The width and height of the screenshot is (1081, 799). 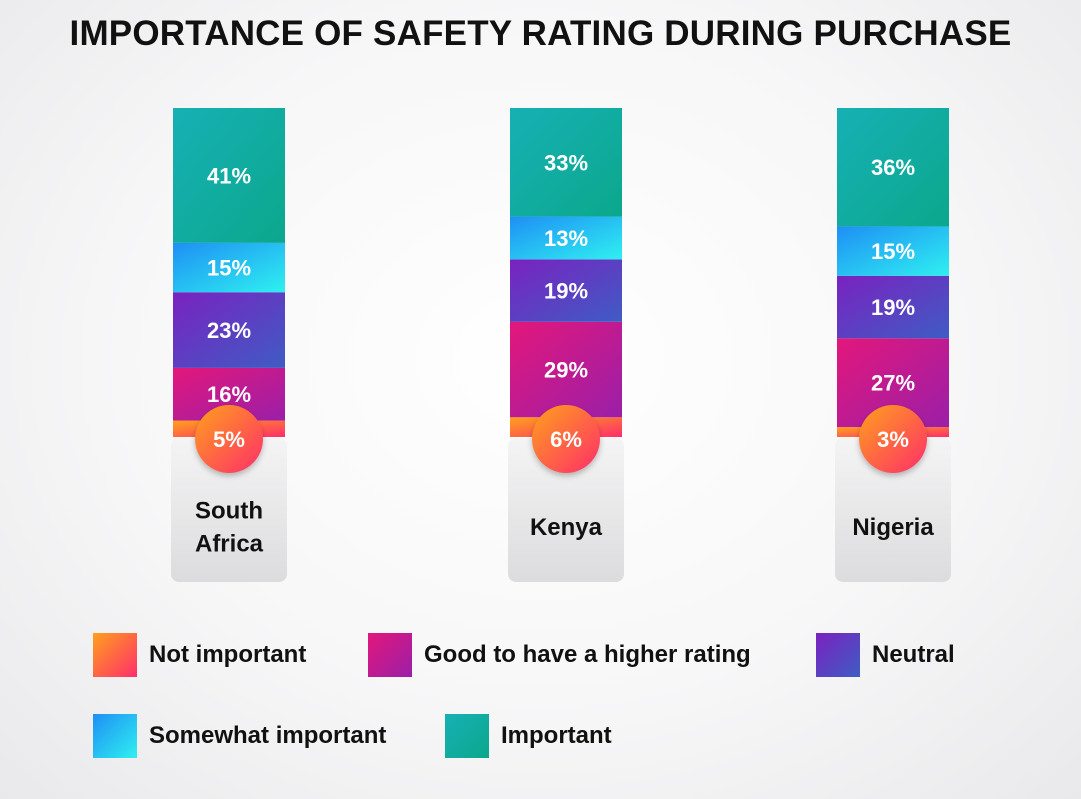 I want to click on legend-swatch-important, so click(x=467, y=736).